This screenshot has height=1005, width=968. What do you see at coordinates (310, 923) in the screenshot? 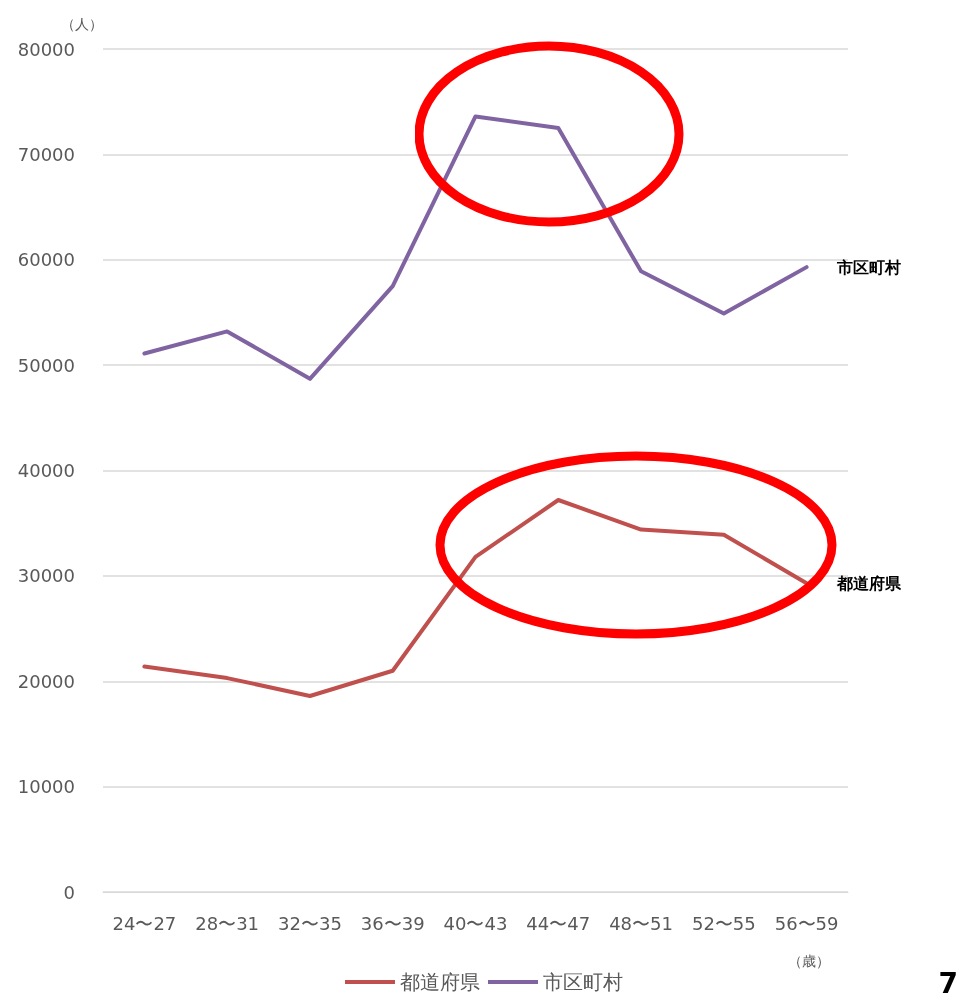
I see `x-tick-label: 32〜35` at bounding box center [310, 923].